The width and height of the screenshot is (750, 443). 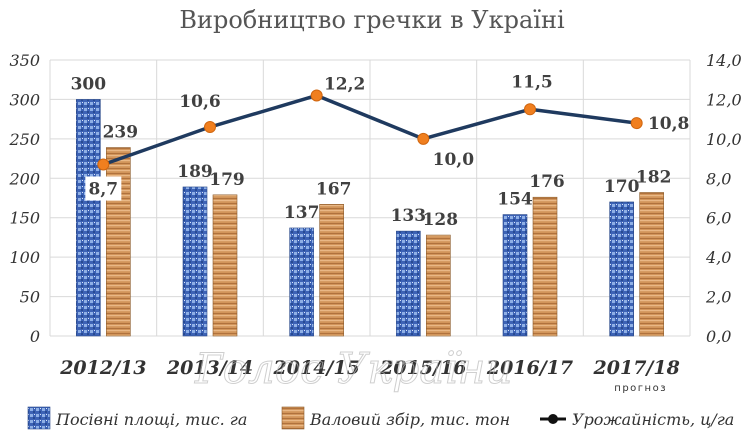 I want to click on bar-area-label: 300, so click(x=89, y=84).